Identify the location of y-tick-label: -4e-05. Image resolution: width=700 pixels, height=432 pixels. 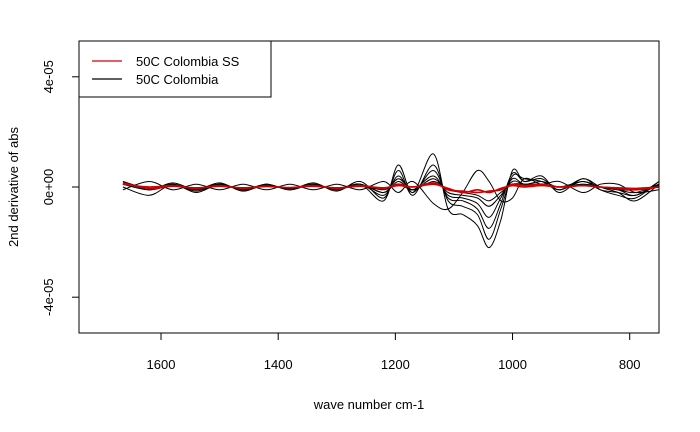
(48, 297).